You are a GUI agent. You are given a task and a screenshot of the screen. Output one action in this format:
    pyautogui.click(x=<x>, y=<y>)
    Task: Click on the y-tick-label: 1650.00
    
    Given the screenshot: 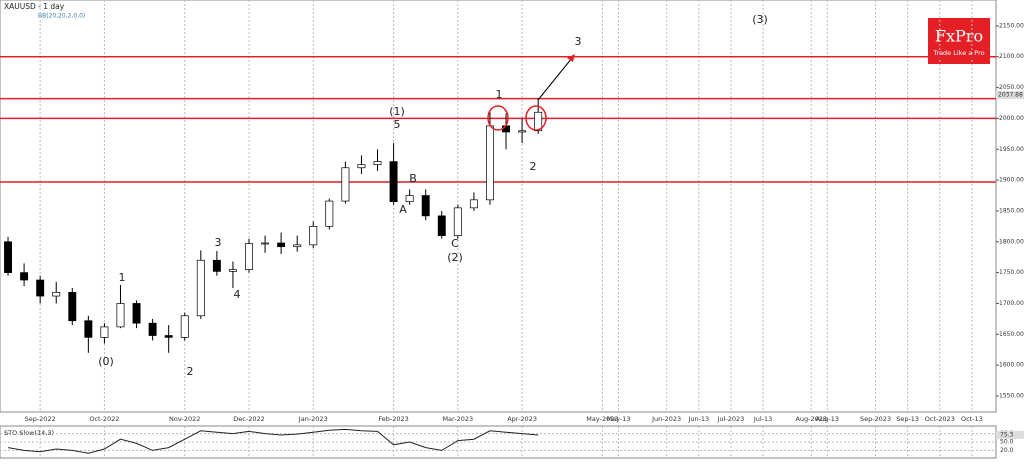 What is the action you would take?
    pyautogui.click(x=1011, y=334)
    